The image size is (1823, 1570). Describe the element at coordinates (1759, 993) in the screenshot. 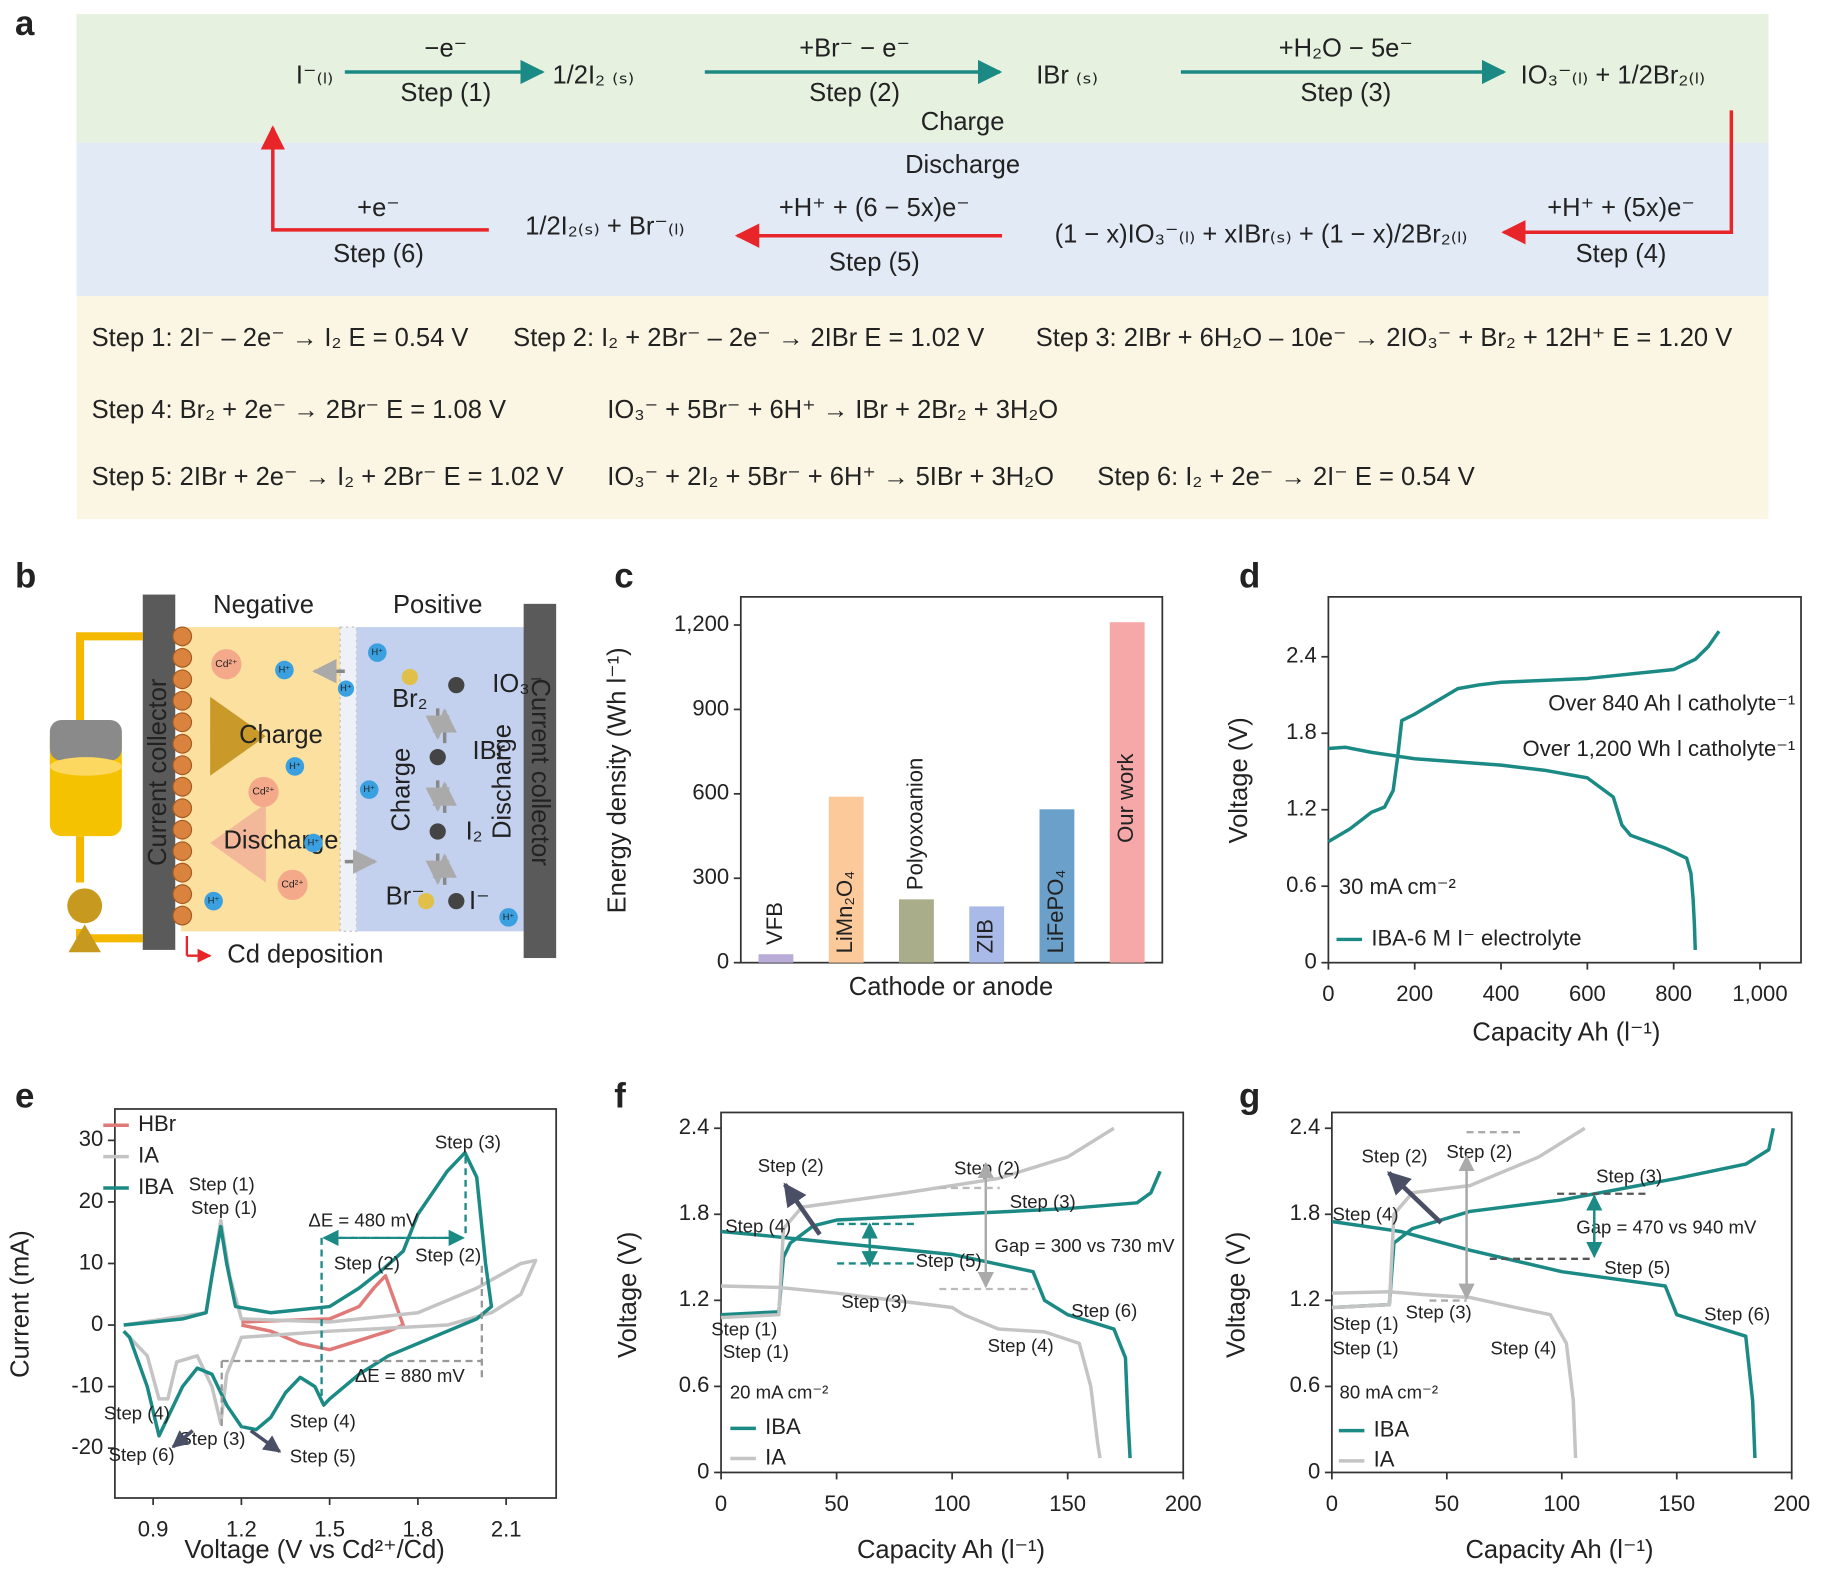

I see `x-tick-label: 1,000` at that location.